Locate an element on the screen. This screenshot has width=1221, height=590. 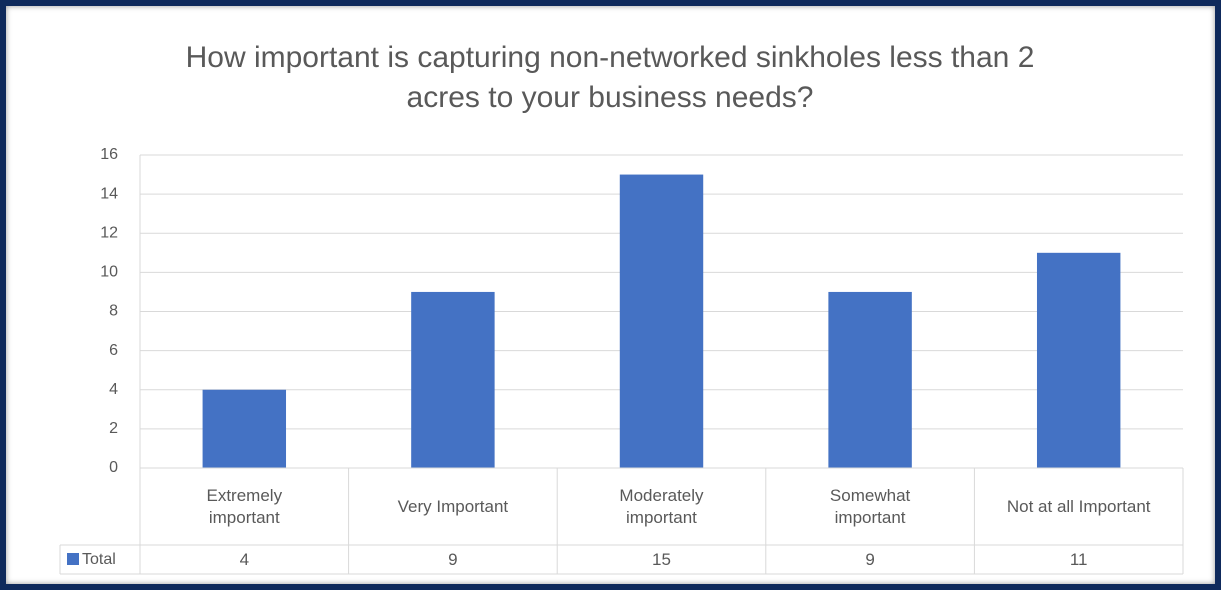
y-tick-label: 4 is located at coordinates (113, 389).